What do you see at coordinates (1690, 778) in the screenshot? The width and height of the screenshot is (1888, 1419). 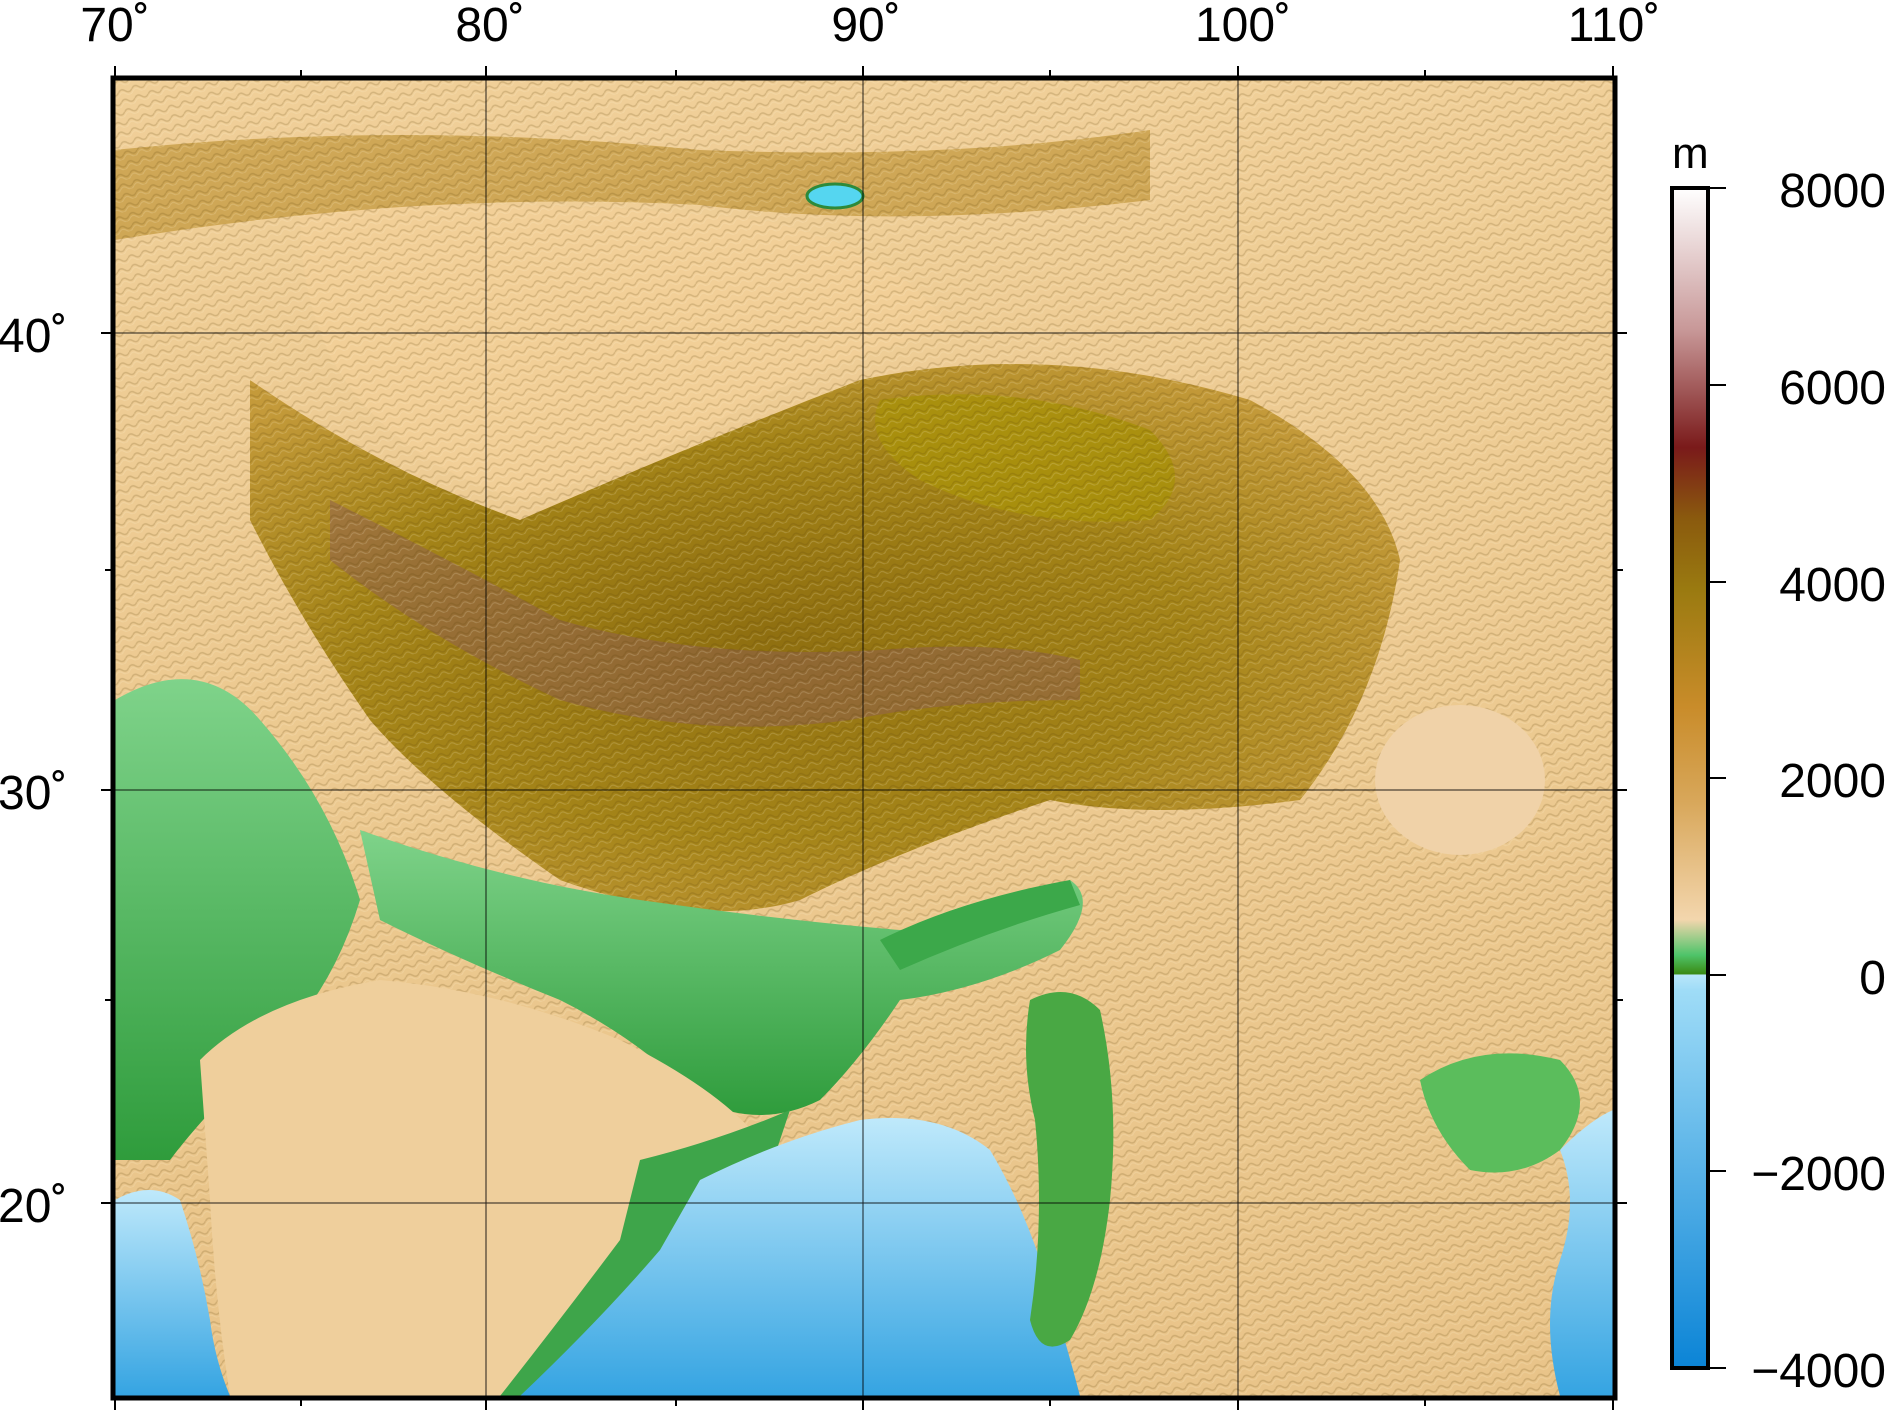 I see `colorbar-ramp` at bounding box center [1690, 778].